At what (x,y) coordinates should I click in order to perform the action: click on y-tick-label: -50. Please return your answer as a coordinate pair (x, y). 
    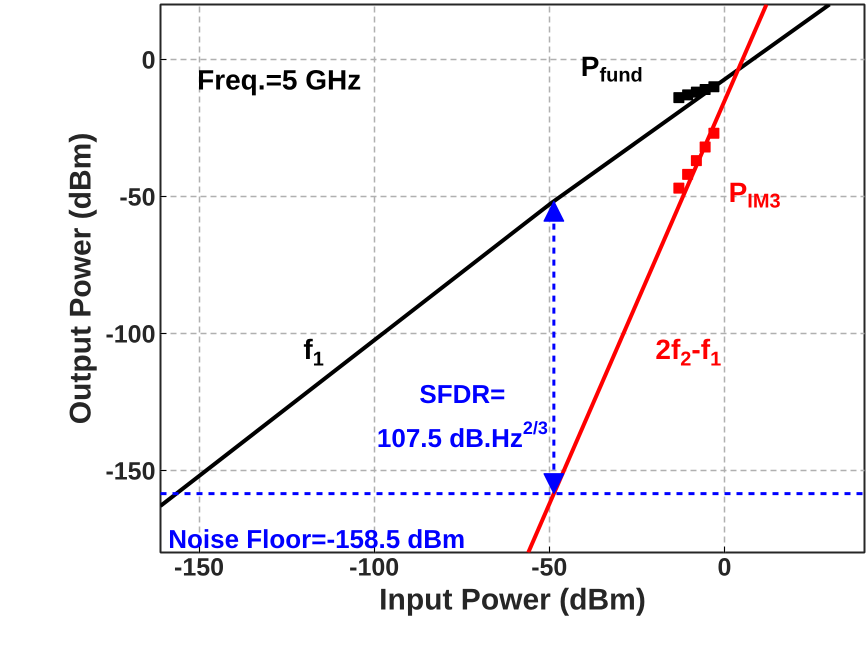
    Looking at the image, I should click on (137, 197).